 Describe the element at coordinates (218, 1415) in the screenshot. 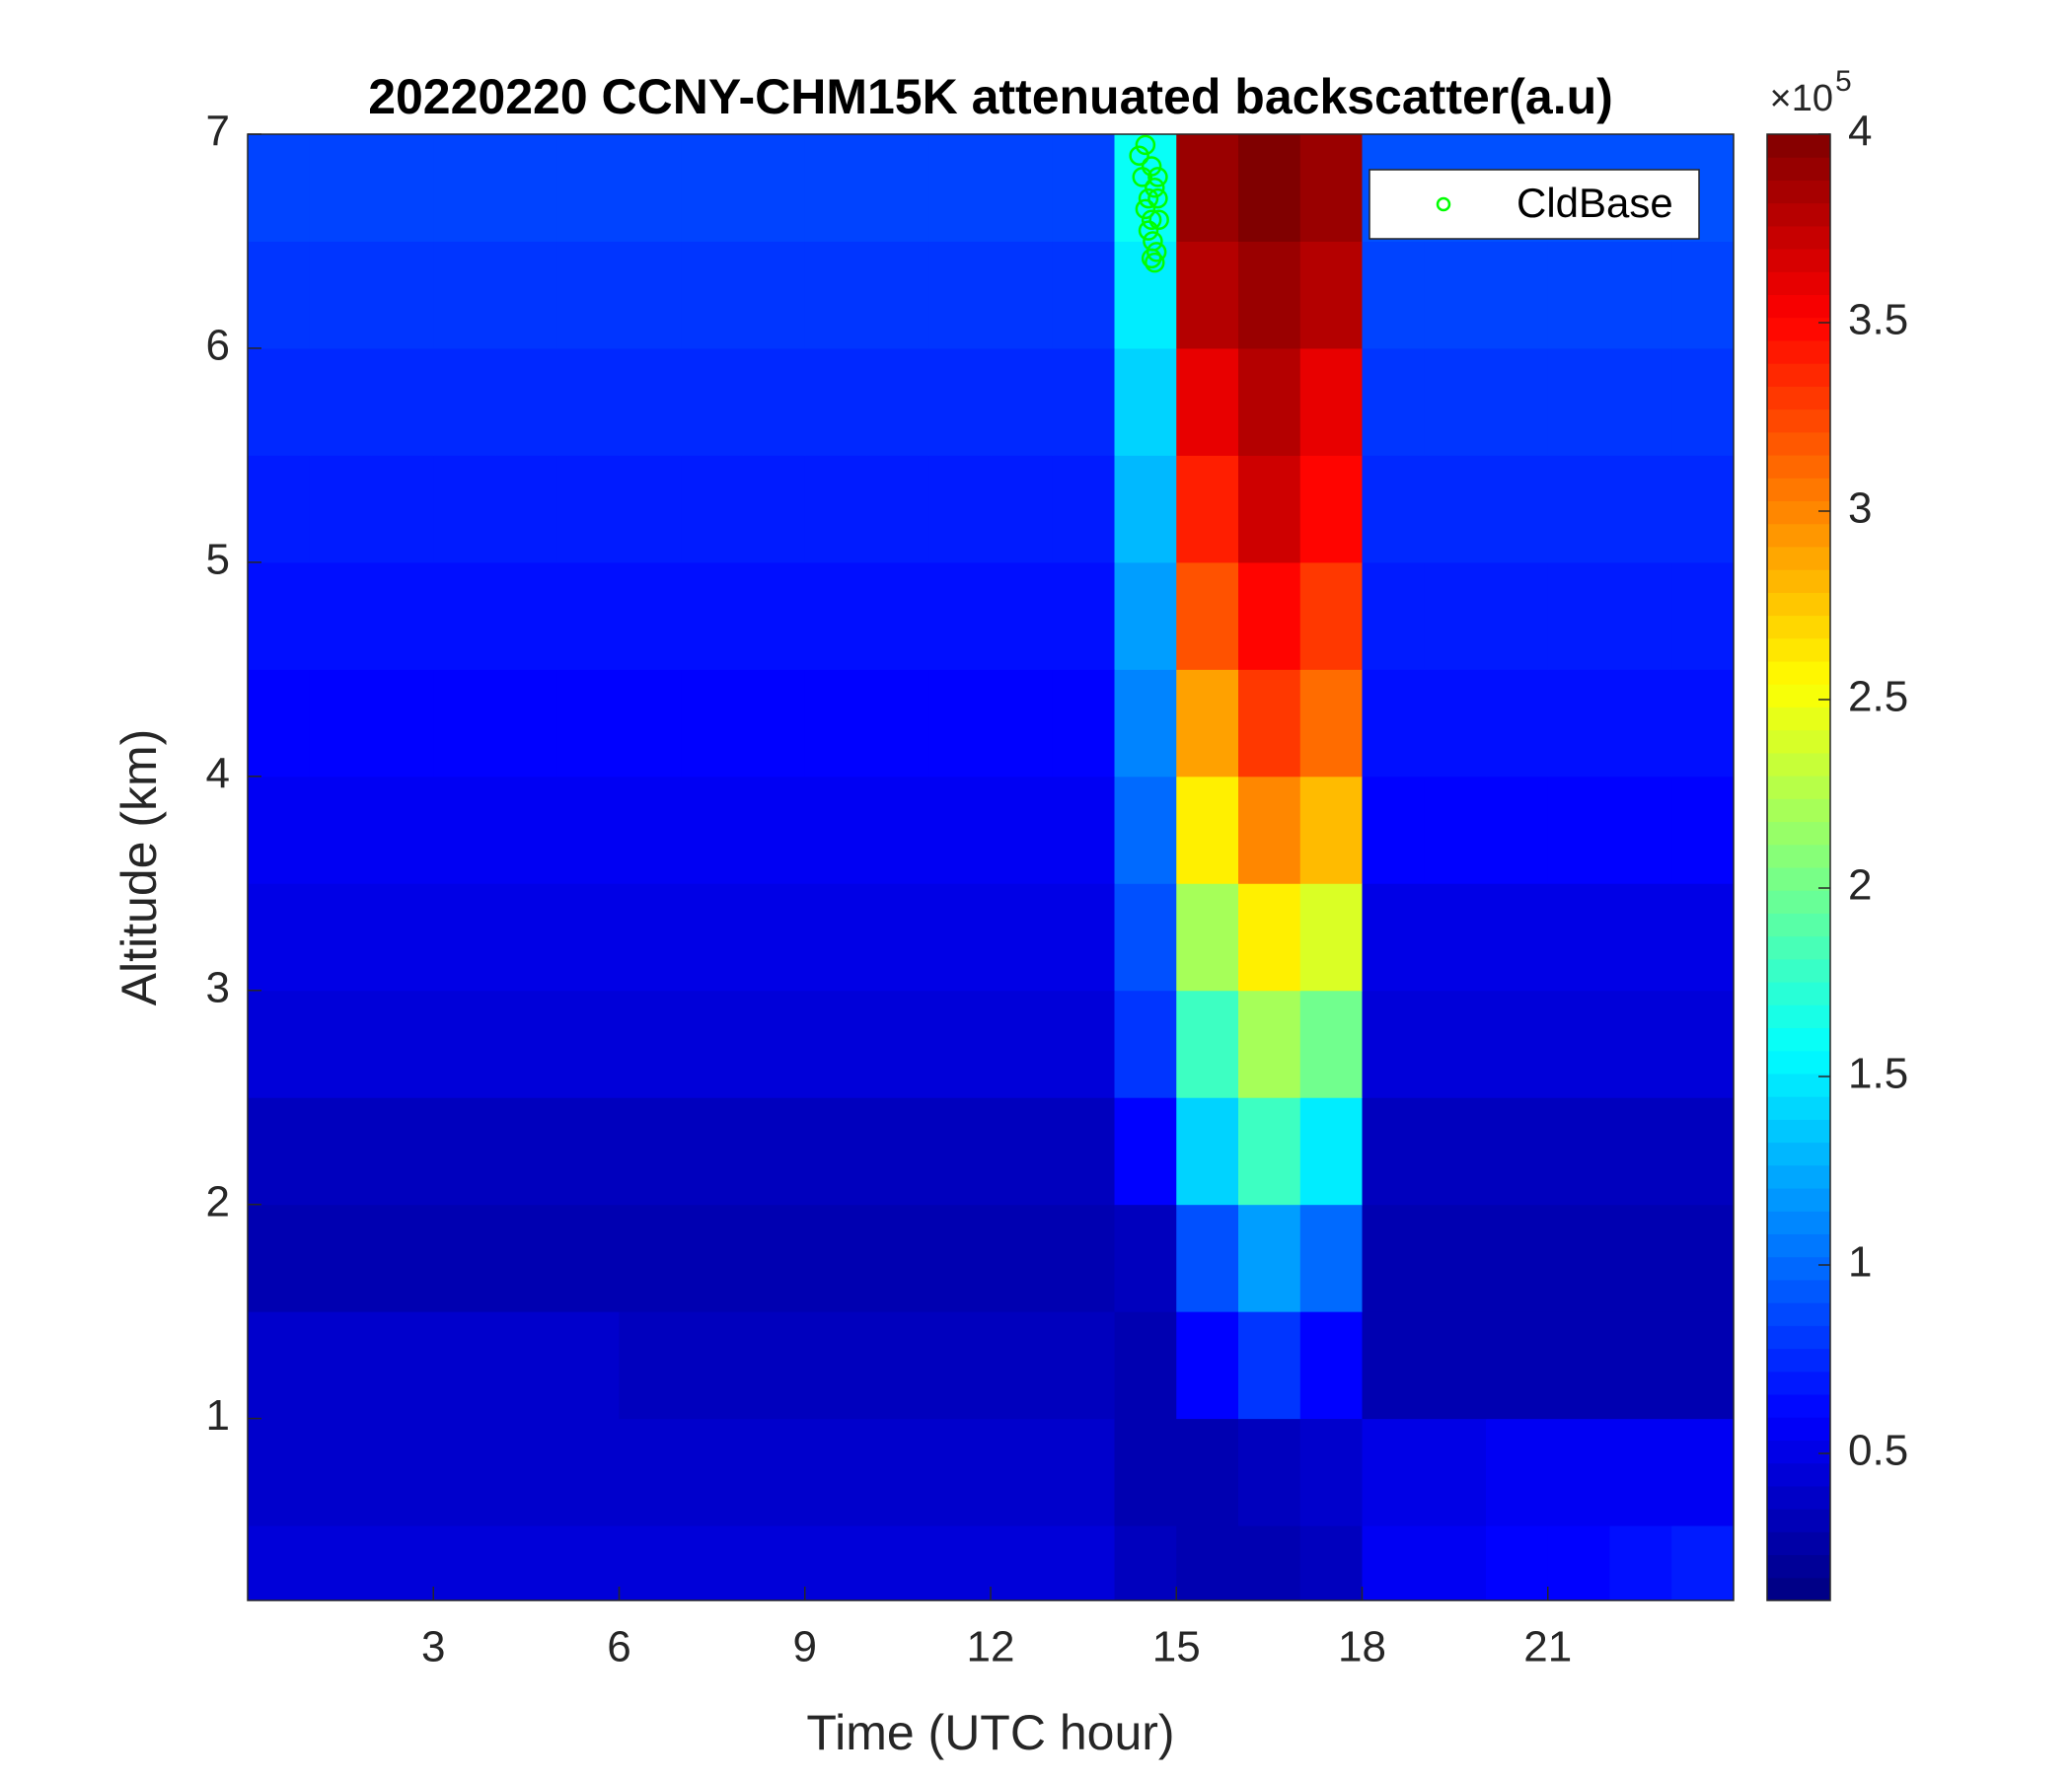

I see `y-tick-label: 1` at that location.